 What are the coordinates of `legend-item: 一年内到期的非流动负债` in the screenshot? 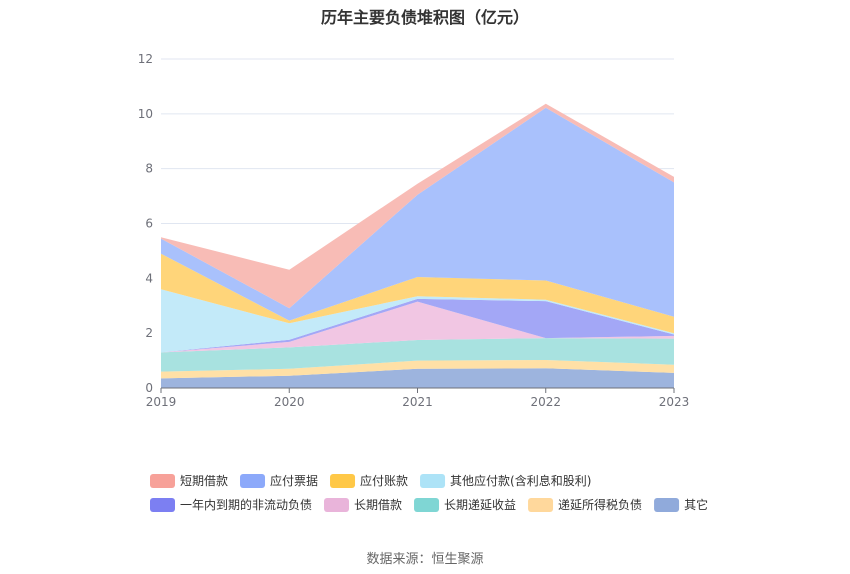 It's located at (231, 504).